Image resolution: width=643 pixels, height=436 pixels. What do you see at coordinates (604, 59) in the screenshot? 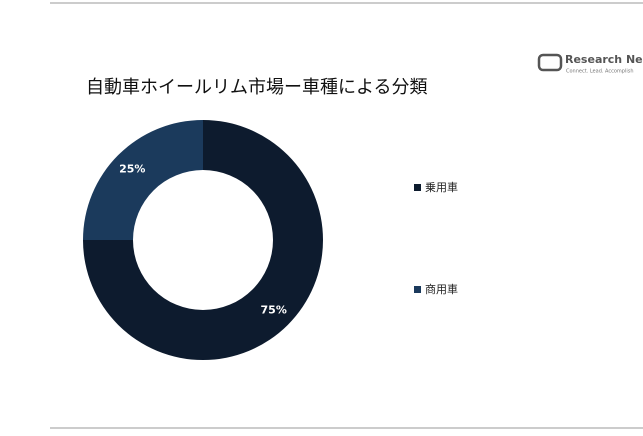
I see `logo-name: Research Nester` at bounding box center [604, 59].